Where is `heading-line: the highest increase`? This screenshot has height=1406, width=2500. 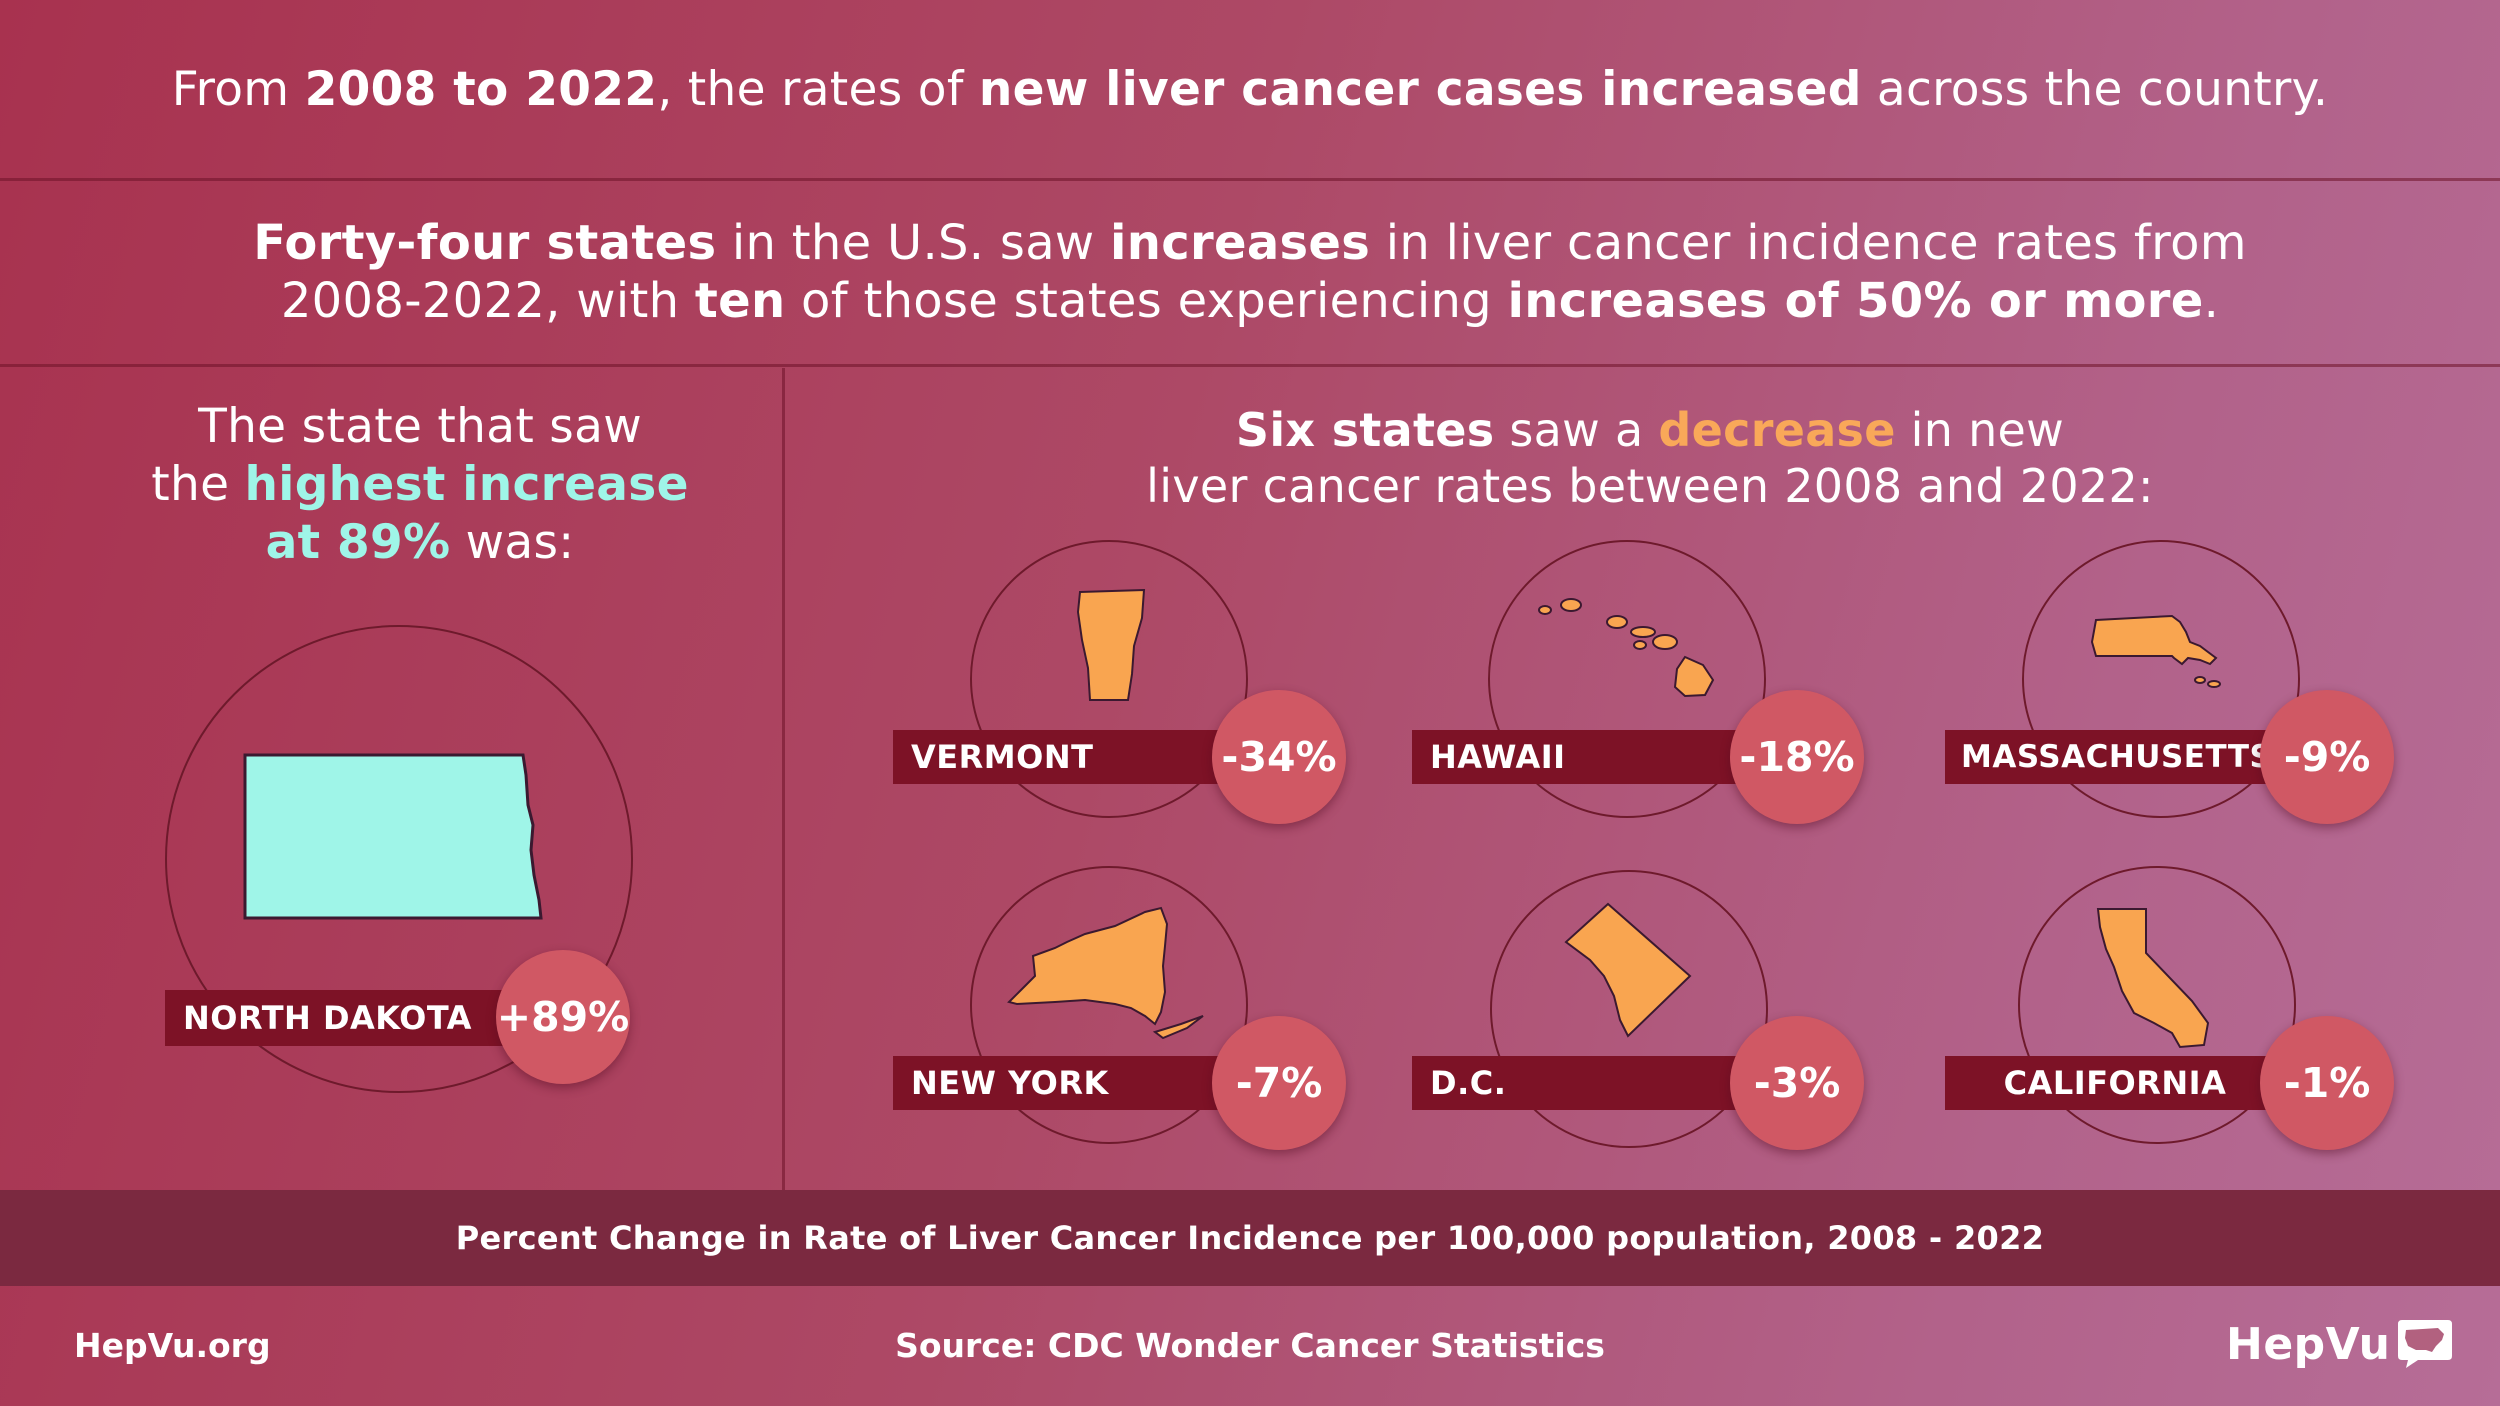
heading-line: the highest increase is located at coordinates (420, 485).